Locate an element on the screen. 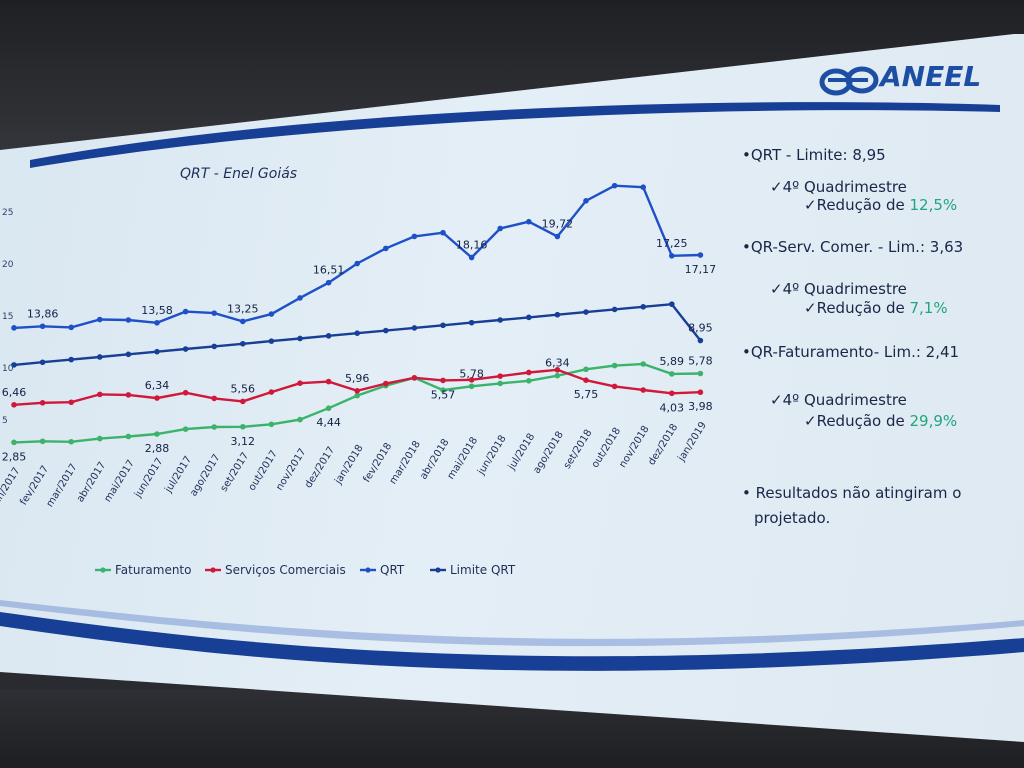  aneel-logo: ANEEL is located at coordinates (900, 78).